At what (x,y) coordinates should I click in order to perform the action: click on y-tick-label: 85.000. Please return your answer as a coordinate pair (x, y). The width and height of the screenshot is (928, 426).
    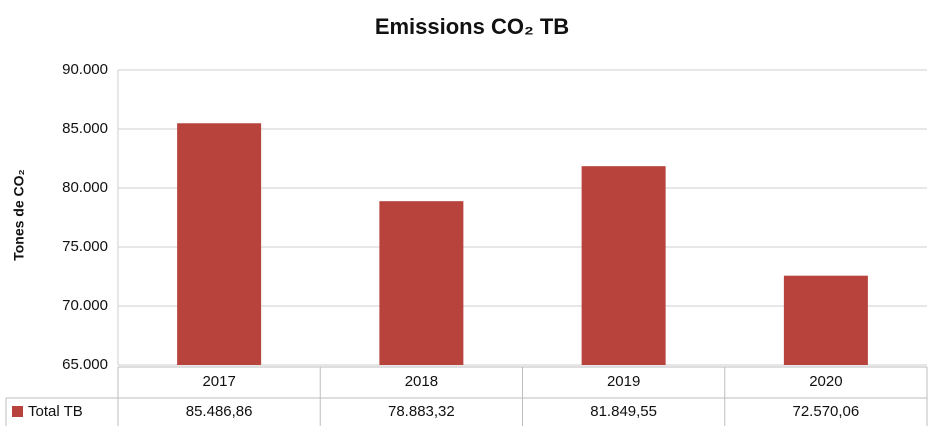
    Looking at the image, I should click on (85, 128).